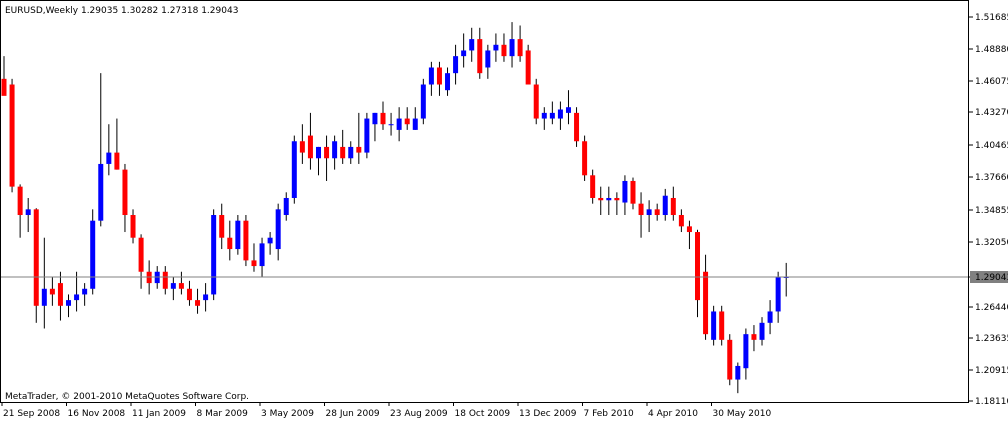 The width and height of the screenshot is (1008, 426). I want to click on price-tick-label: 1.37660, so click(991, 178).